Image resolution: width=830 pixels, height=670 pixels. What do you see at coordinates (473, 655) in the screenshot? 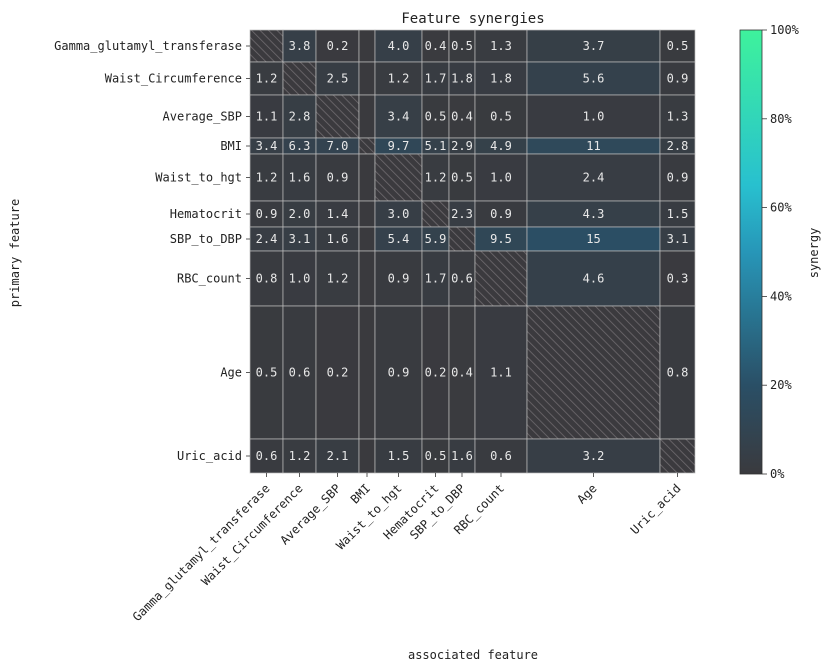
I see `x-axis-label: associated feature` at bounding box center [473, 655].